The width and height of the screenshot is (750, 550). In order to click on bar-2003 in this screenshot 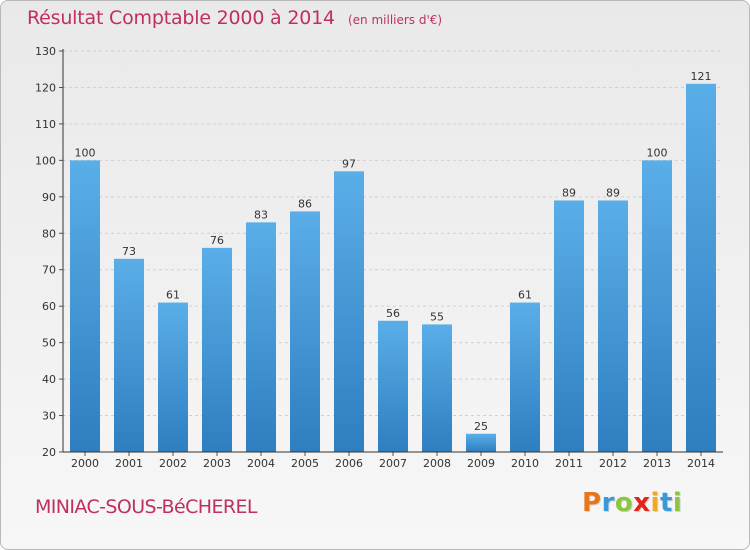, I will do `click(217, 349)`.